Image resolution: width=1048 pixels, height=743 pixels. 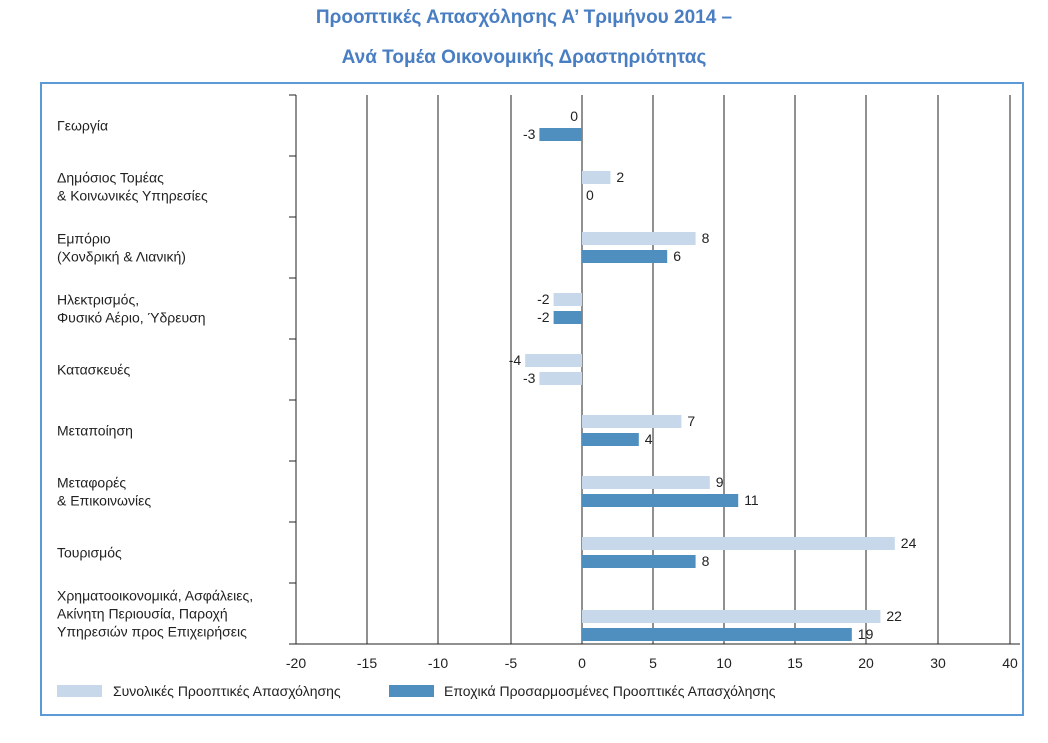 What do you see at coordinates (866, 663) in the screenshot?
I see `x-tick-label: 20` at bounding box center [866, 663].